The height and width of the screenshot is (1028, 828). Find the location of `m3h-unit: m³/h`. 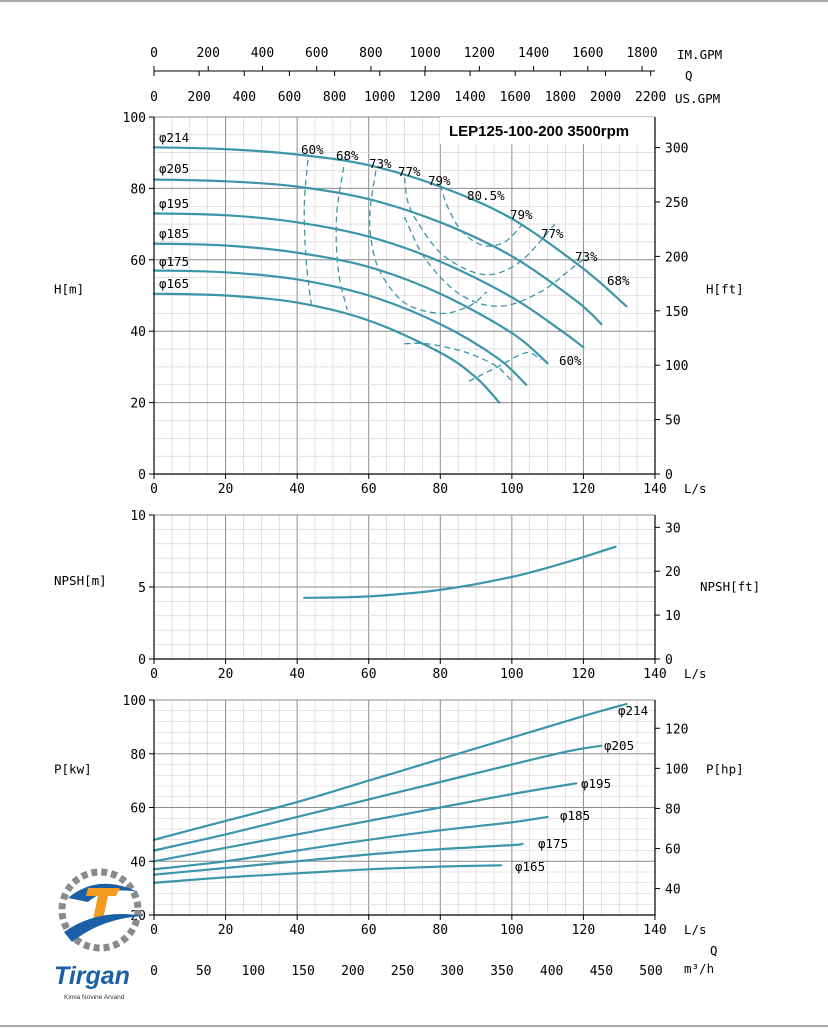

m3h-unit: m³/h is located at coordinates (699, 968).